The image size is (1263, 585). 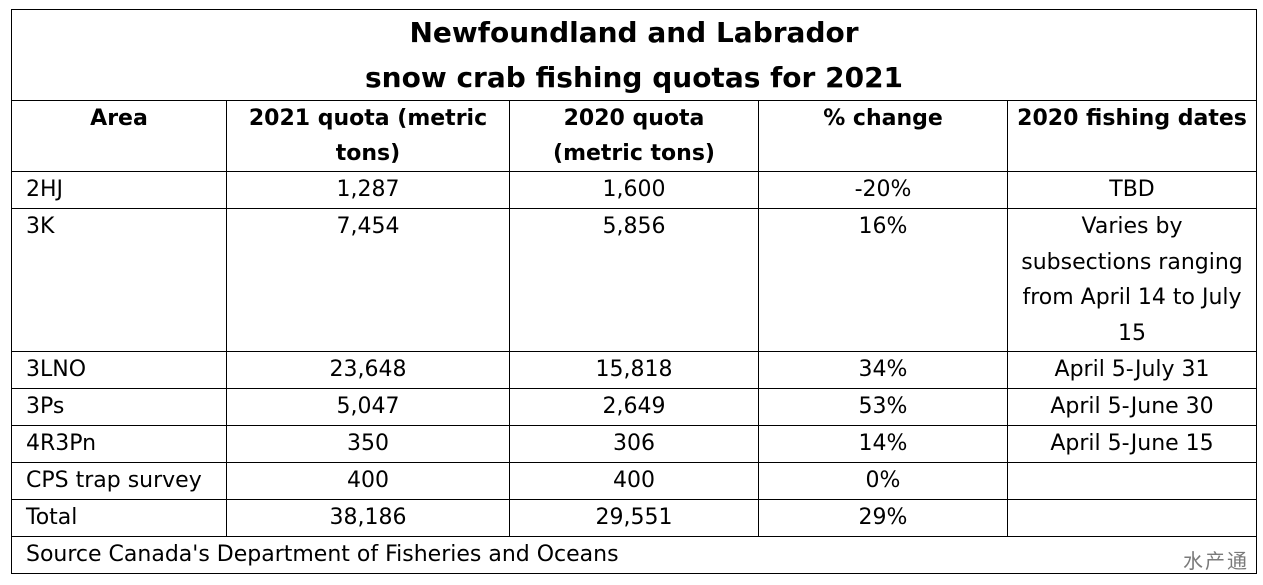 I want to click on table-row: 3LNO 23,648 15,818 34% April 5-July 31, so click(x=634, y=370).